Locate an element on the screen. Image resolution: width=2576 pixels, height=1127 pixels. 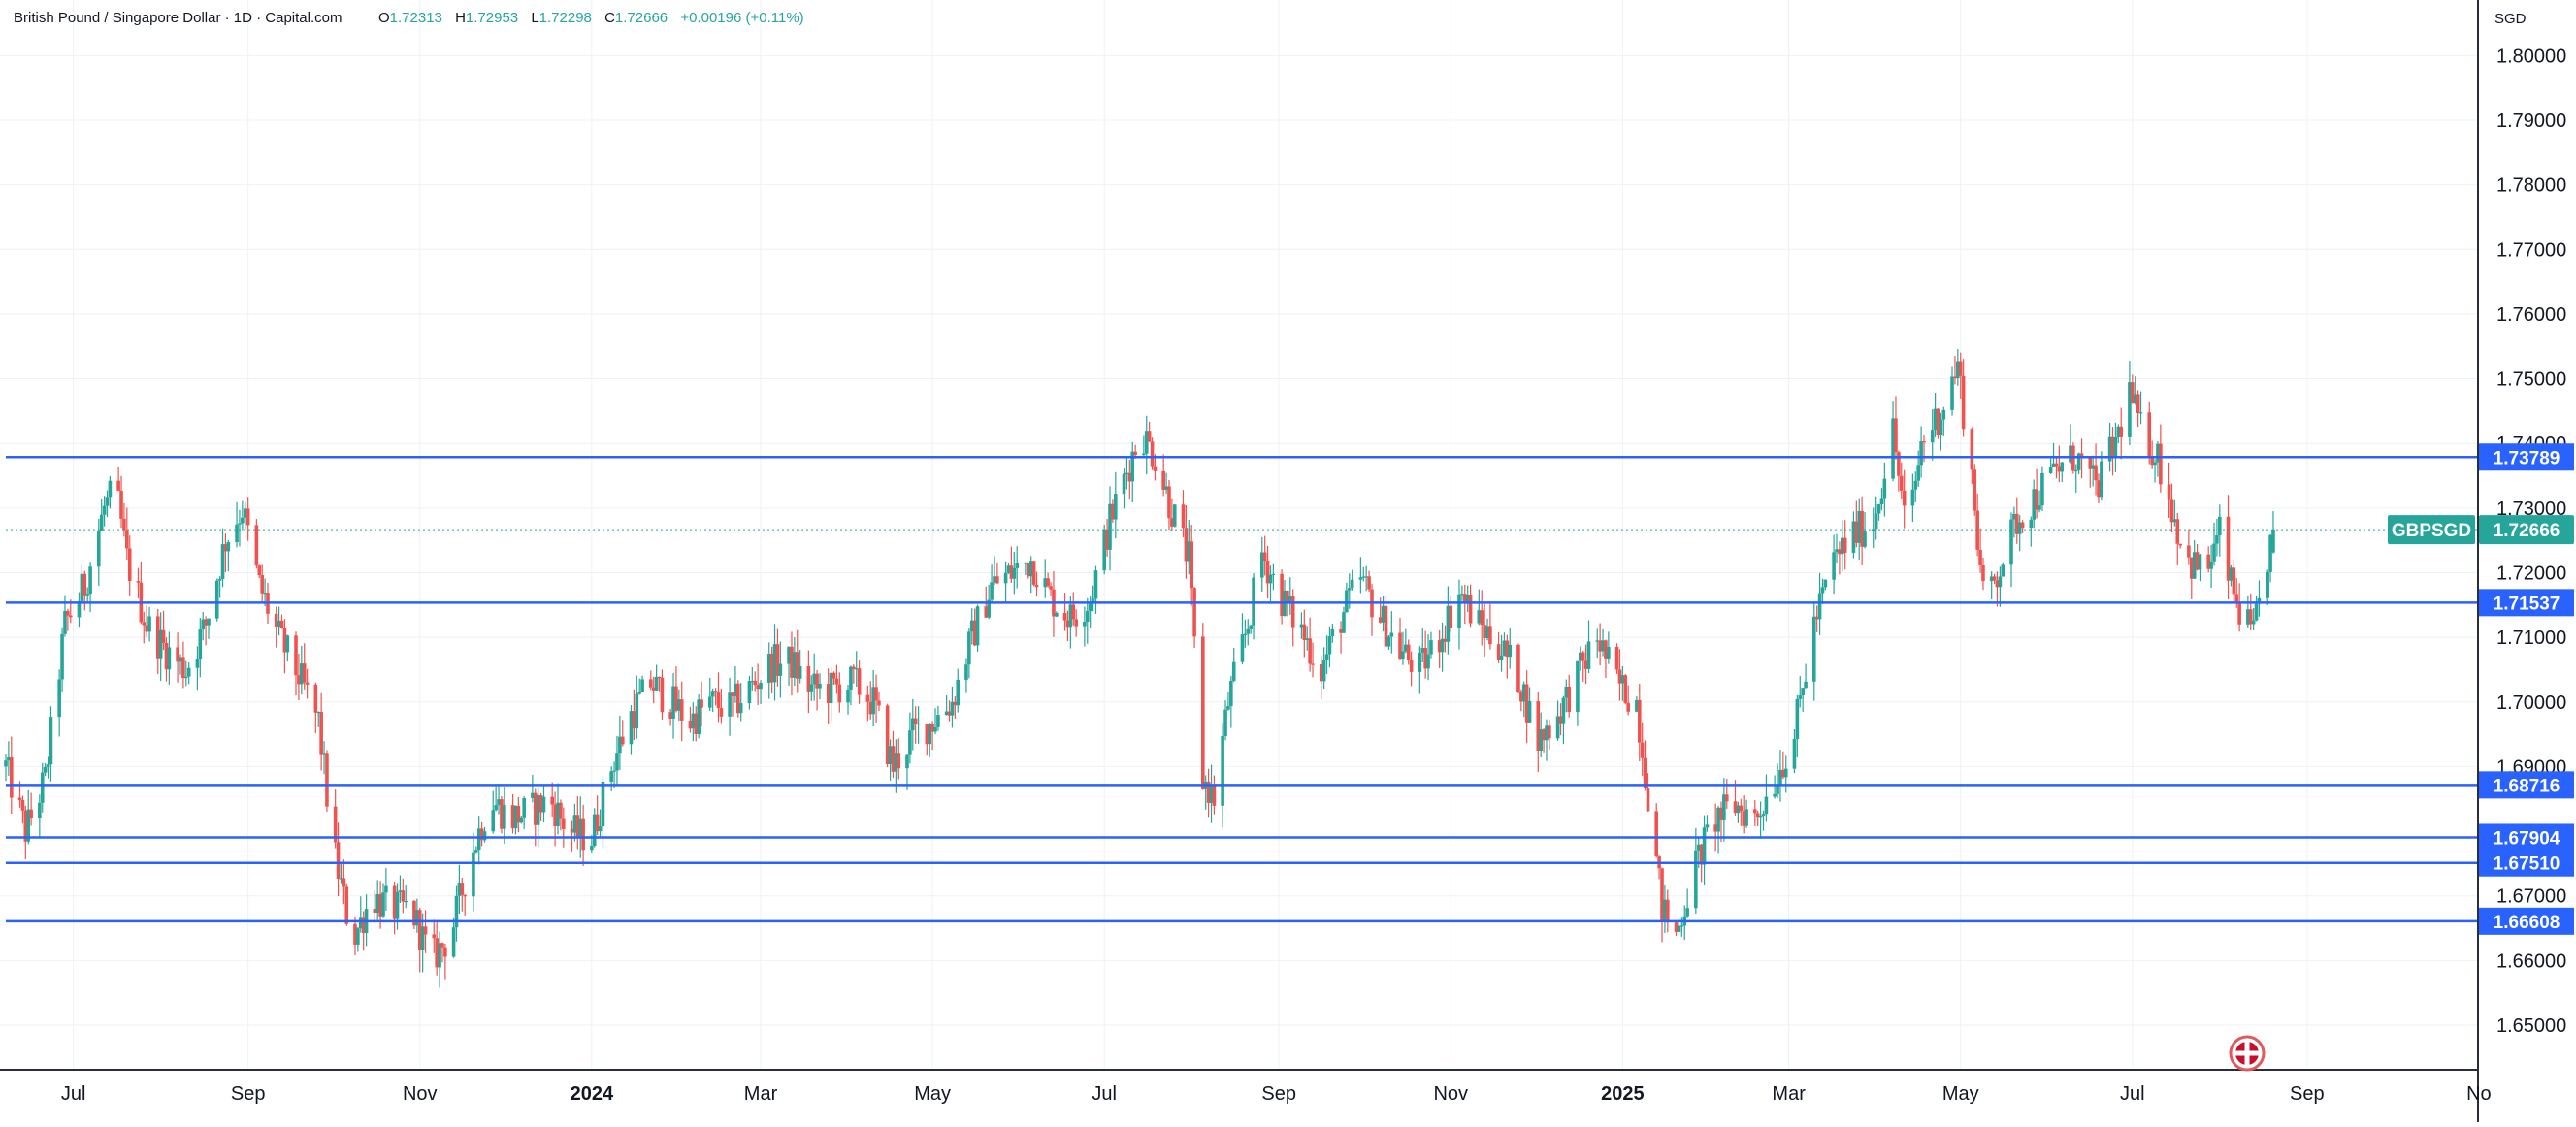
x-tick-label: Mar is located at coordinates (761, 1094).